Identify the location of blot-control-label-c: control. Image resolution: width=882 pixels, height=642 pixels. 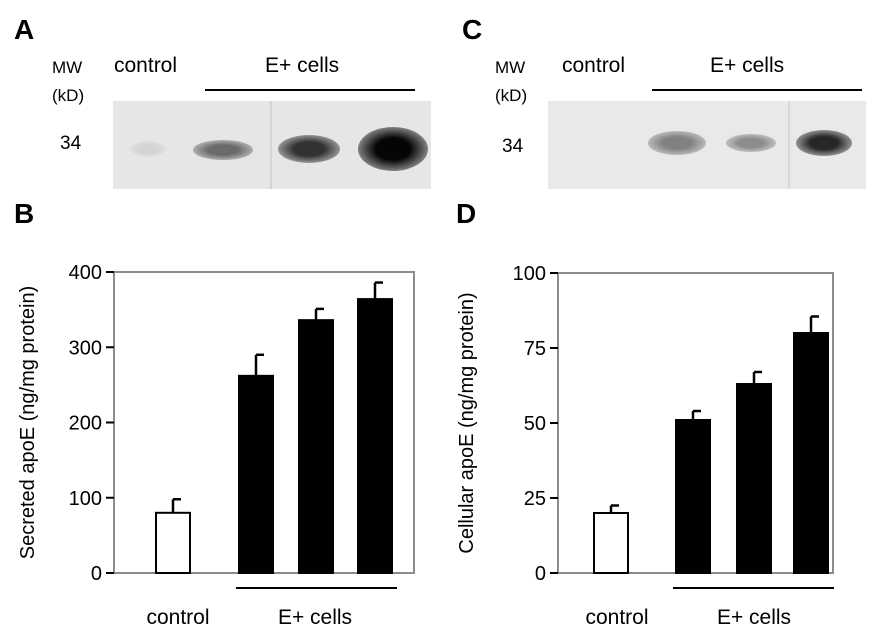
(594, 65).